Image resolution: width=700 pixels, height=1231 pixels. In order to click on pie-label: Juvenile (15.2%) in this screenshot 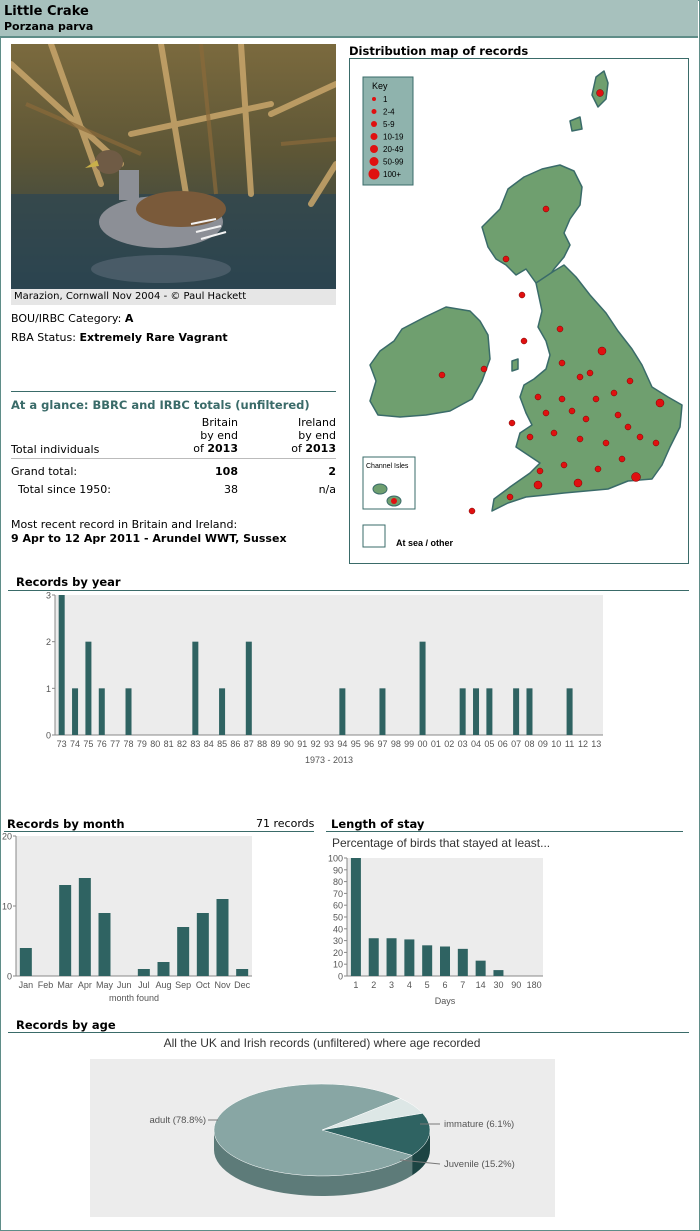, I will do `click(479, 1164)`.